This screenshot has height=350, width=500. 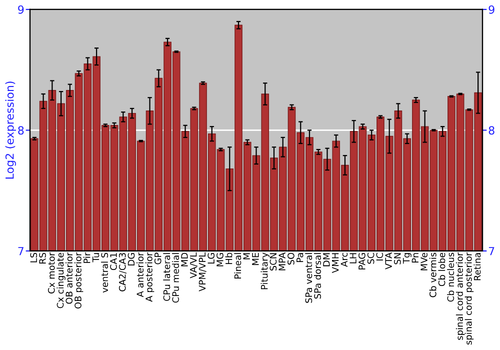 What do you see at coordinates (122, 272) in the screenshot?
I see `x-tick-label: CA2/CA3` at bounding box center [122, 272].